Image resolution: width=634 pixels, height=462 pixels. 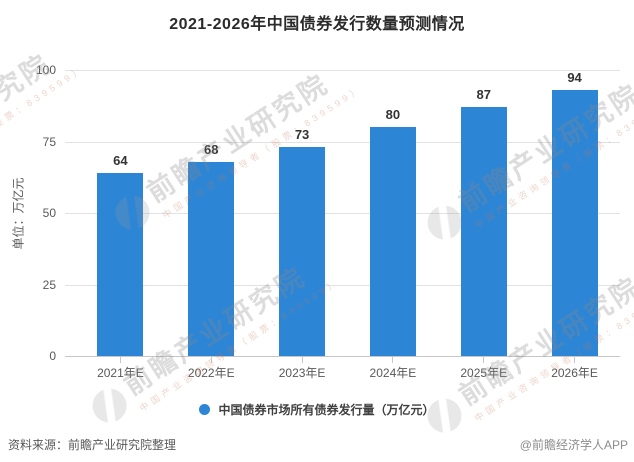 I want to click on bar-value-label: 68, so click(x=211, y=149).